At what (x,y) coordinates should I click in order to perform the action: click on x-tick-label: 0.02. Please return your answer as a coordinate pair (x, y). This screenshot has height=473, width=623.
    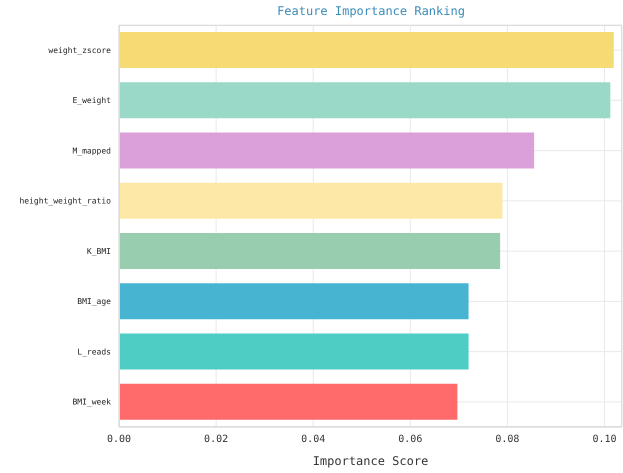
    Looking at the image, I should click on (216, 440).